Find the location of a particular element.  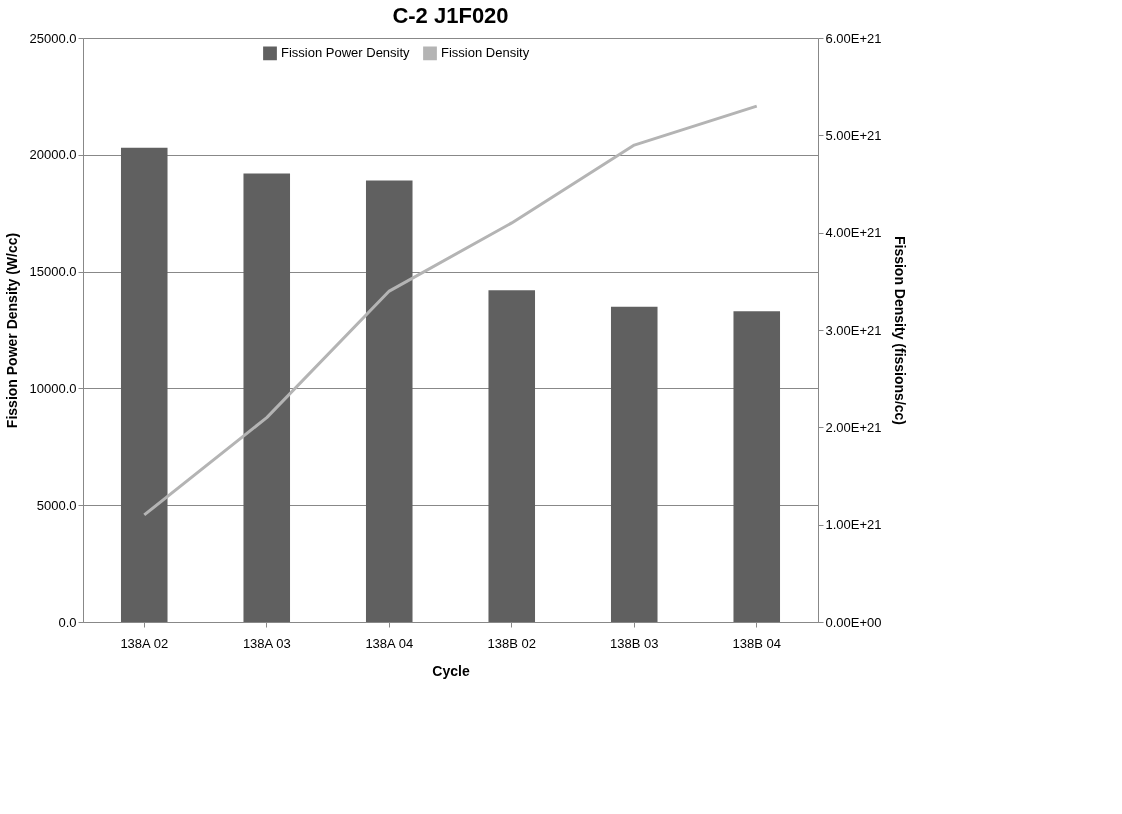

chart-title: C-2 J1F020 is located at coordinates (450, 15).